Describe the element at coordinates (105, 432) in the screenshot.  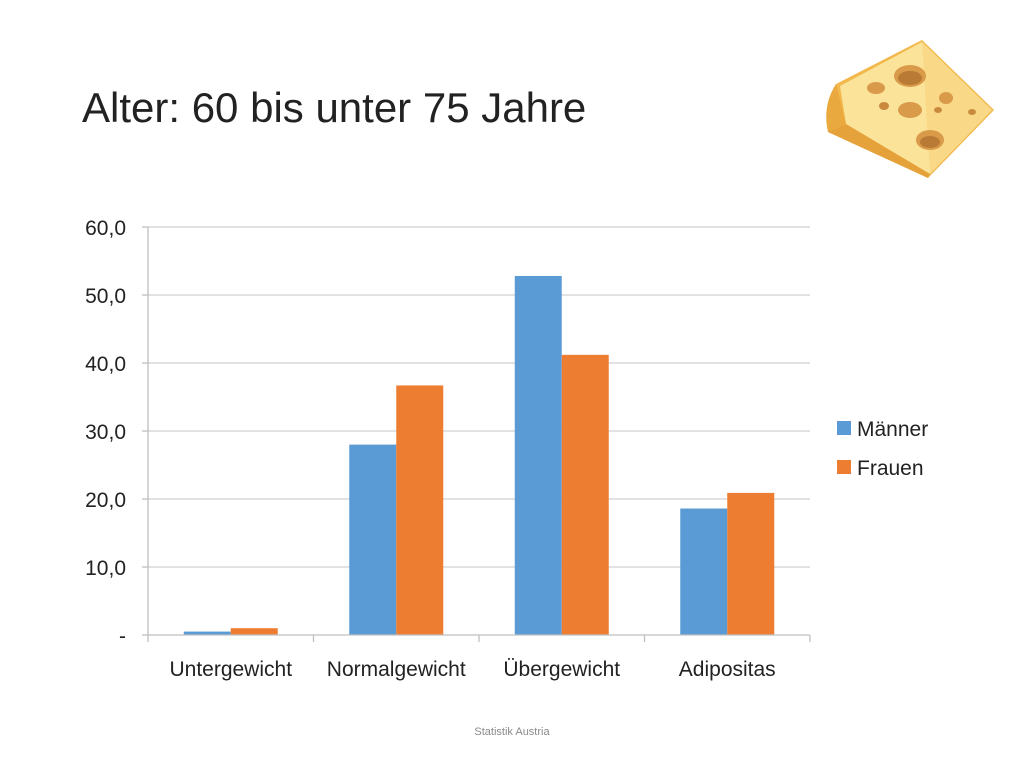
I see `y-tick-label: 30,0` at that location.